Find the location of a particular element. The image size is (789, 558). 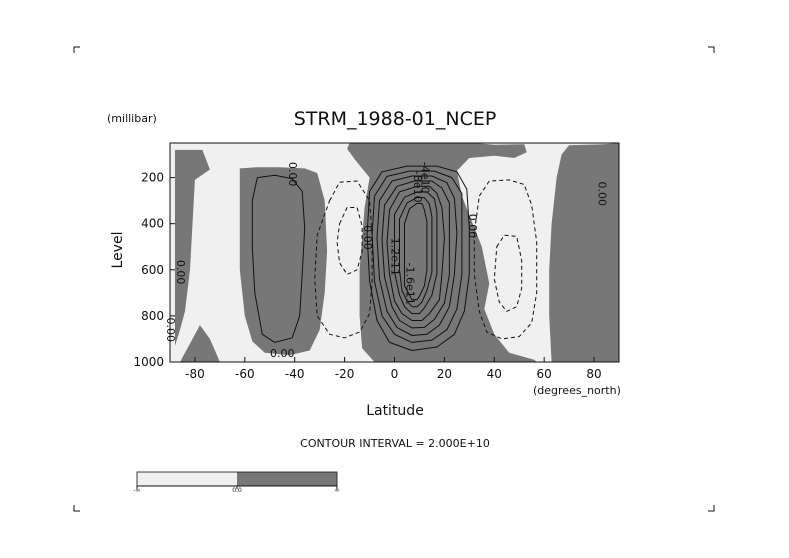

solid-contours is located at coordinates (360, 258).